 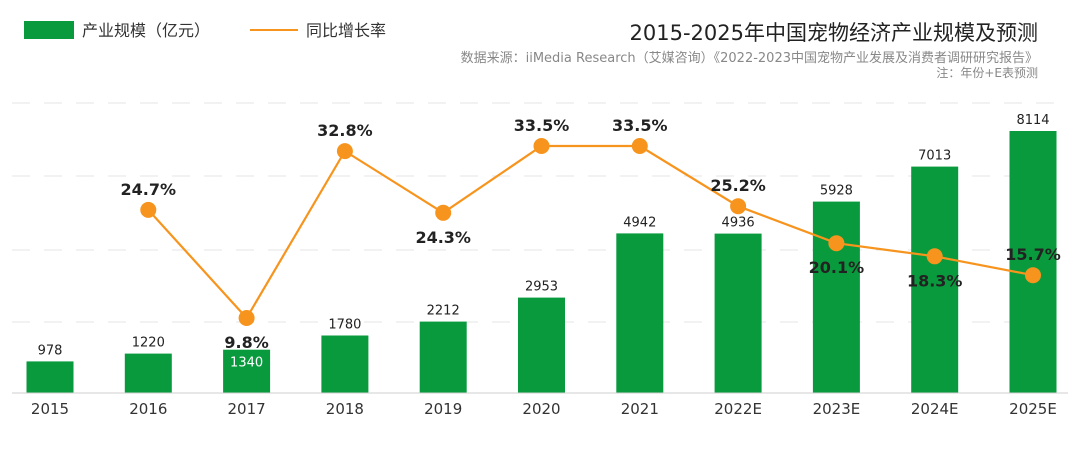 What do you see at coordinates (50, 409) in the screenshot?
I see `x-tick-label: 2015` at bounding box center [50, 409].